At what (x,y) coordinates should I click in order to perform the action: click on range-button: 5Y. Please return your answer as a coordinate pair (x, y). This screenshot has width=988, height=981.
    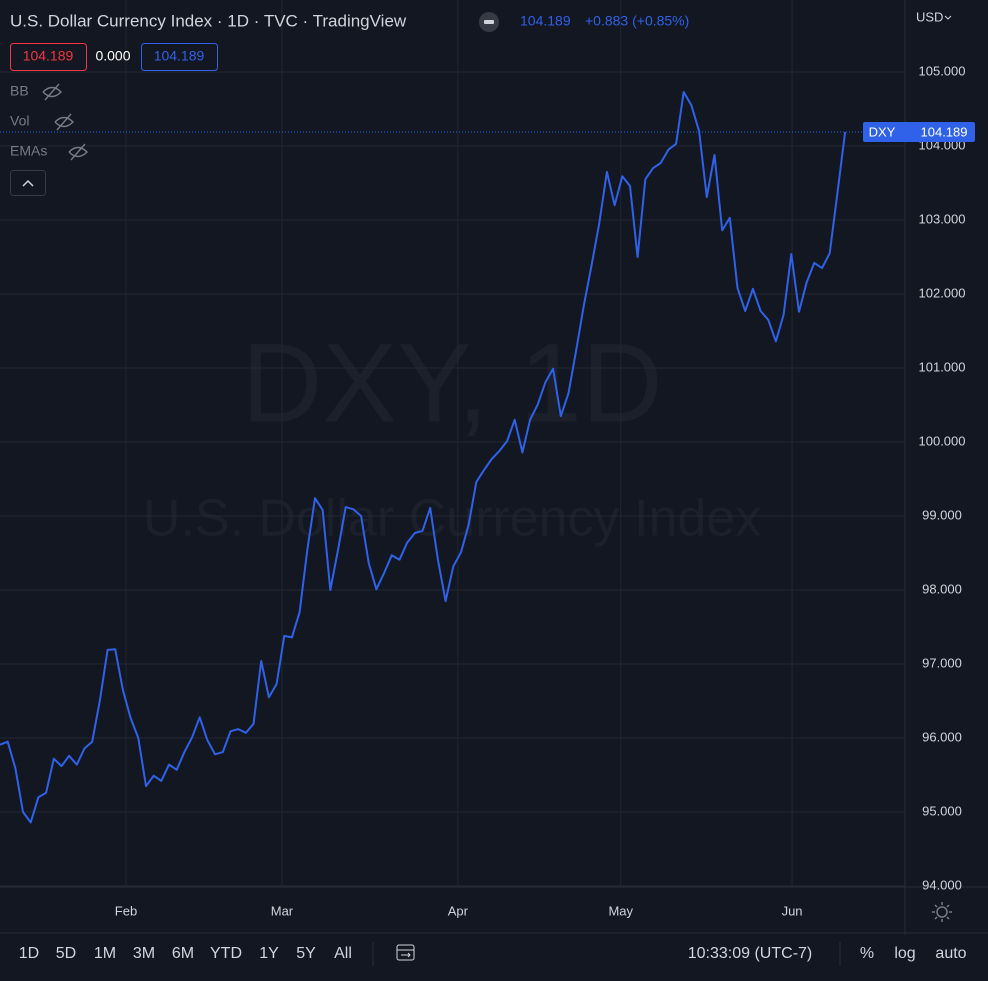
    Looking at the image, I should click on (306, 953).